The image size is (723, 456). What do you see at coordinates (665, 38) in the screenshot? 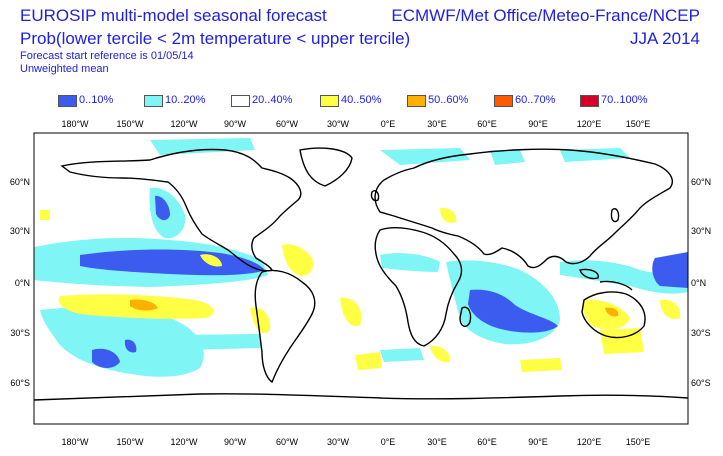
I see `season-label: JJA 2014` at bounding box center [665, 38].